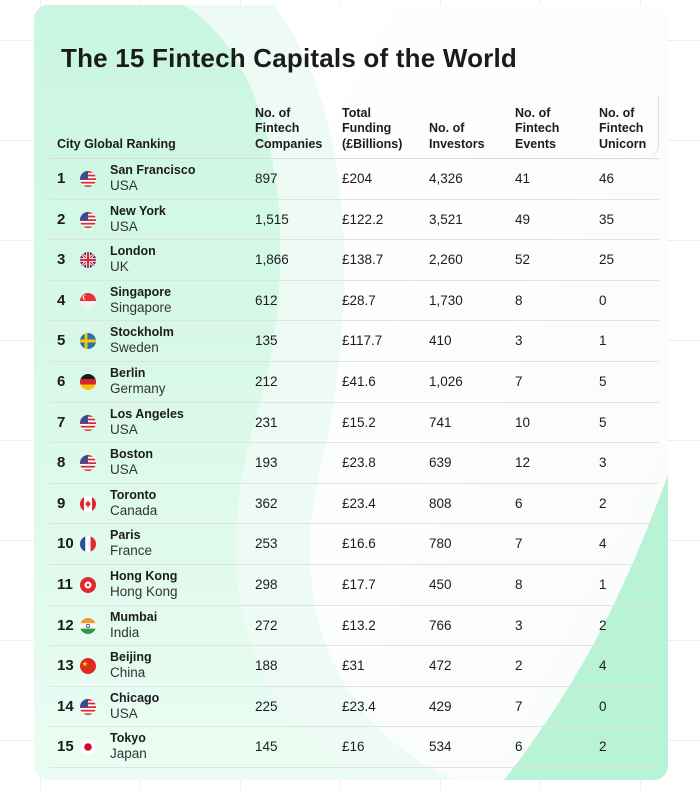 The height and width of the screenshot is (790, 700). I want to click on investors-cell: 410, so click(440, 341).